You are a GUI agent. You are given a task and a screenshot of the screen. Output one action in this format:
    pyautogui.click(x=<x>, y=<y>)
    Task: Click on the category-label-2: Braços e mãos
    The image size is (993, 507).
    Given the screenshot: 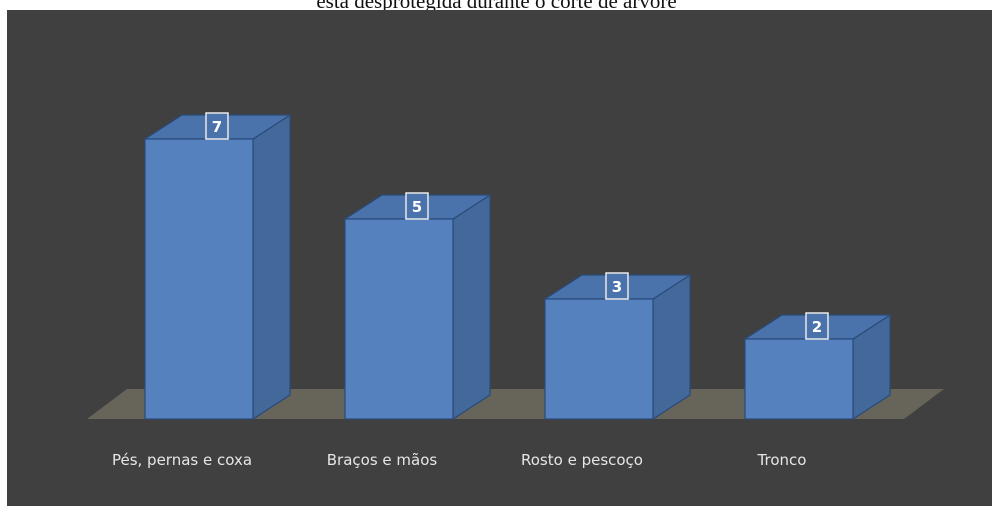 What is the action you would take?
    pyautogui.click(x=382, y=460)
    